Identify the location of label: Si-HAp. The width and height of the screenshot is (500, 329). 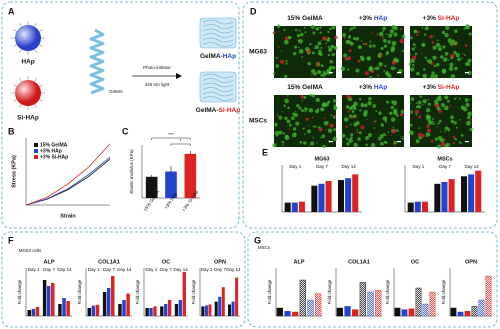
(28, 118).